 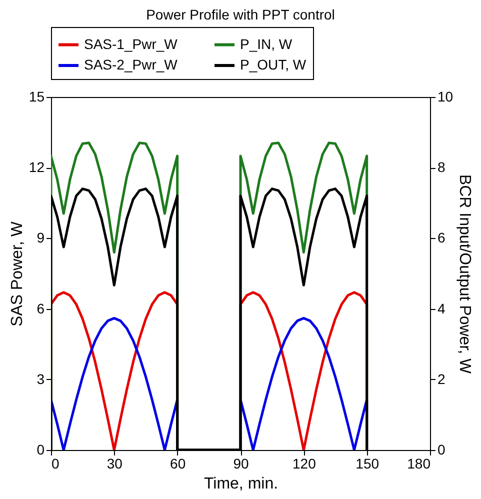 I want to click on y-tick-label: 6, so click(x=40, y=308).